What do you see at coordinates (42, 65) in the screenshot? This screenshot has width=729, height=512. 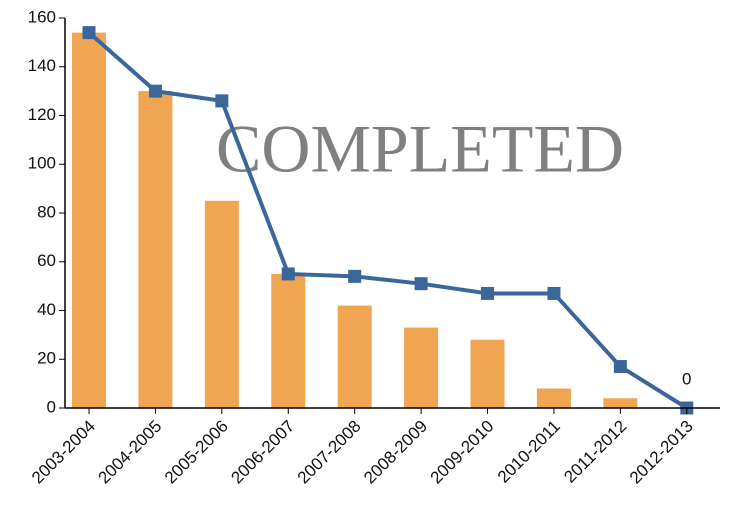 I see `y-tick-label: 140` at bounding box center [42, 65].